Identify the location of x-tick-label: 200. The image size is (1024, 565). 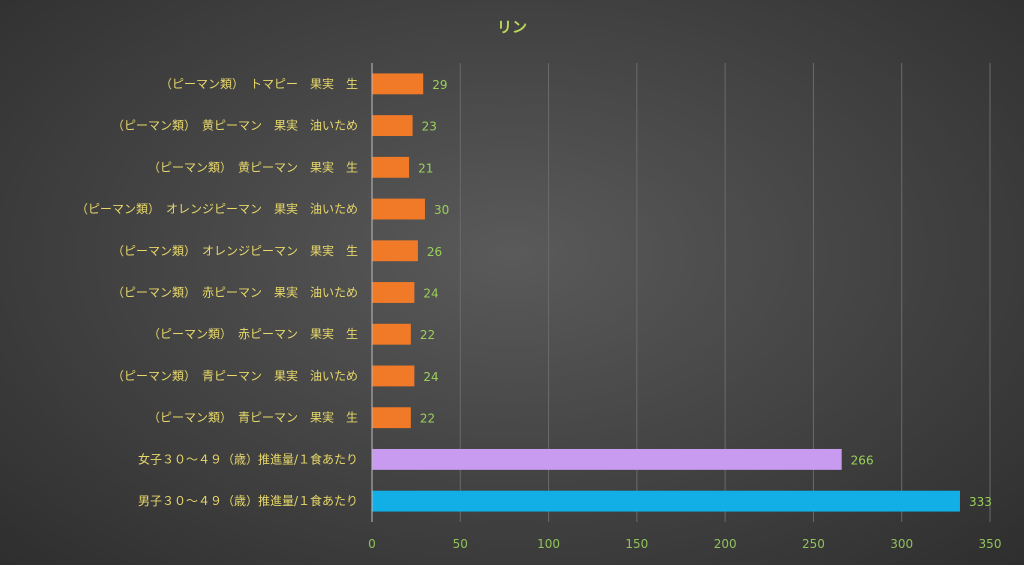
(725, 544).